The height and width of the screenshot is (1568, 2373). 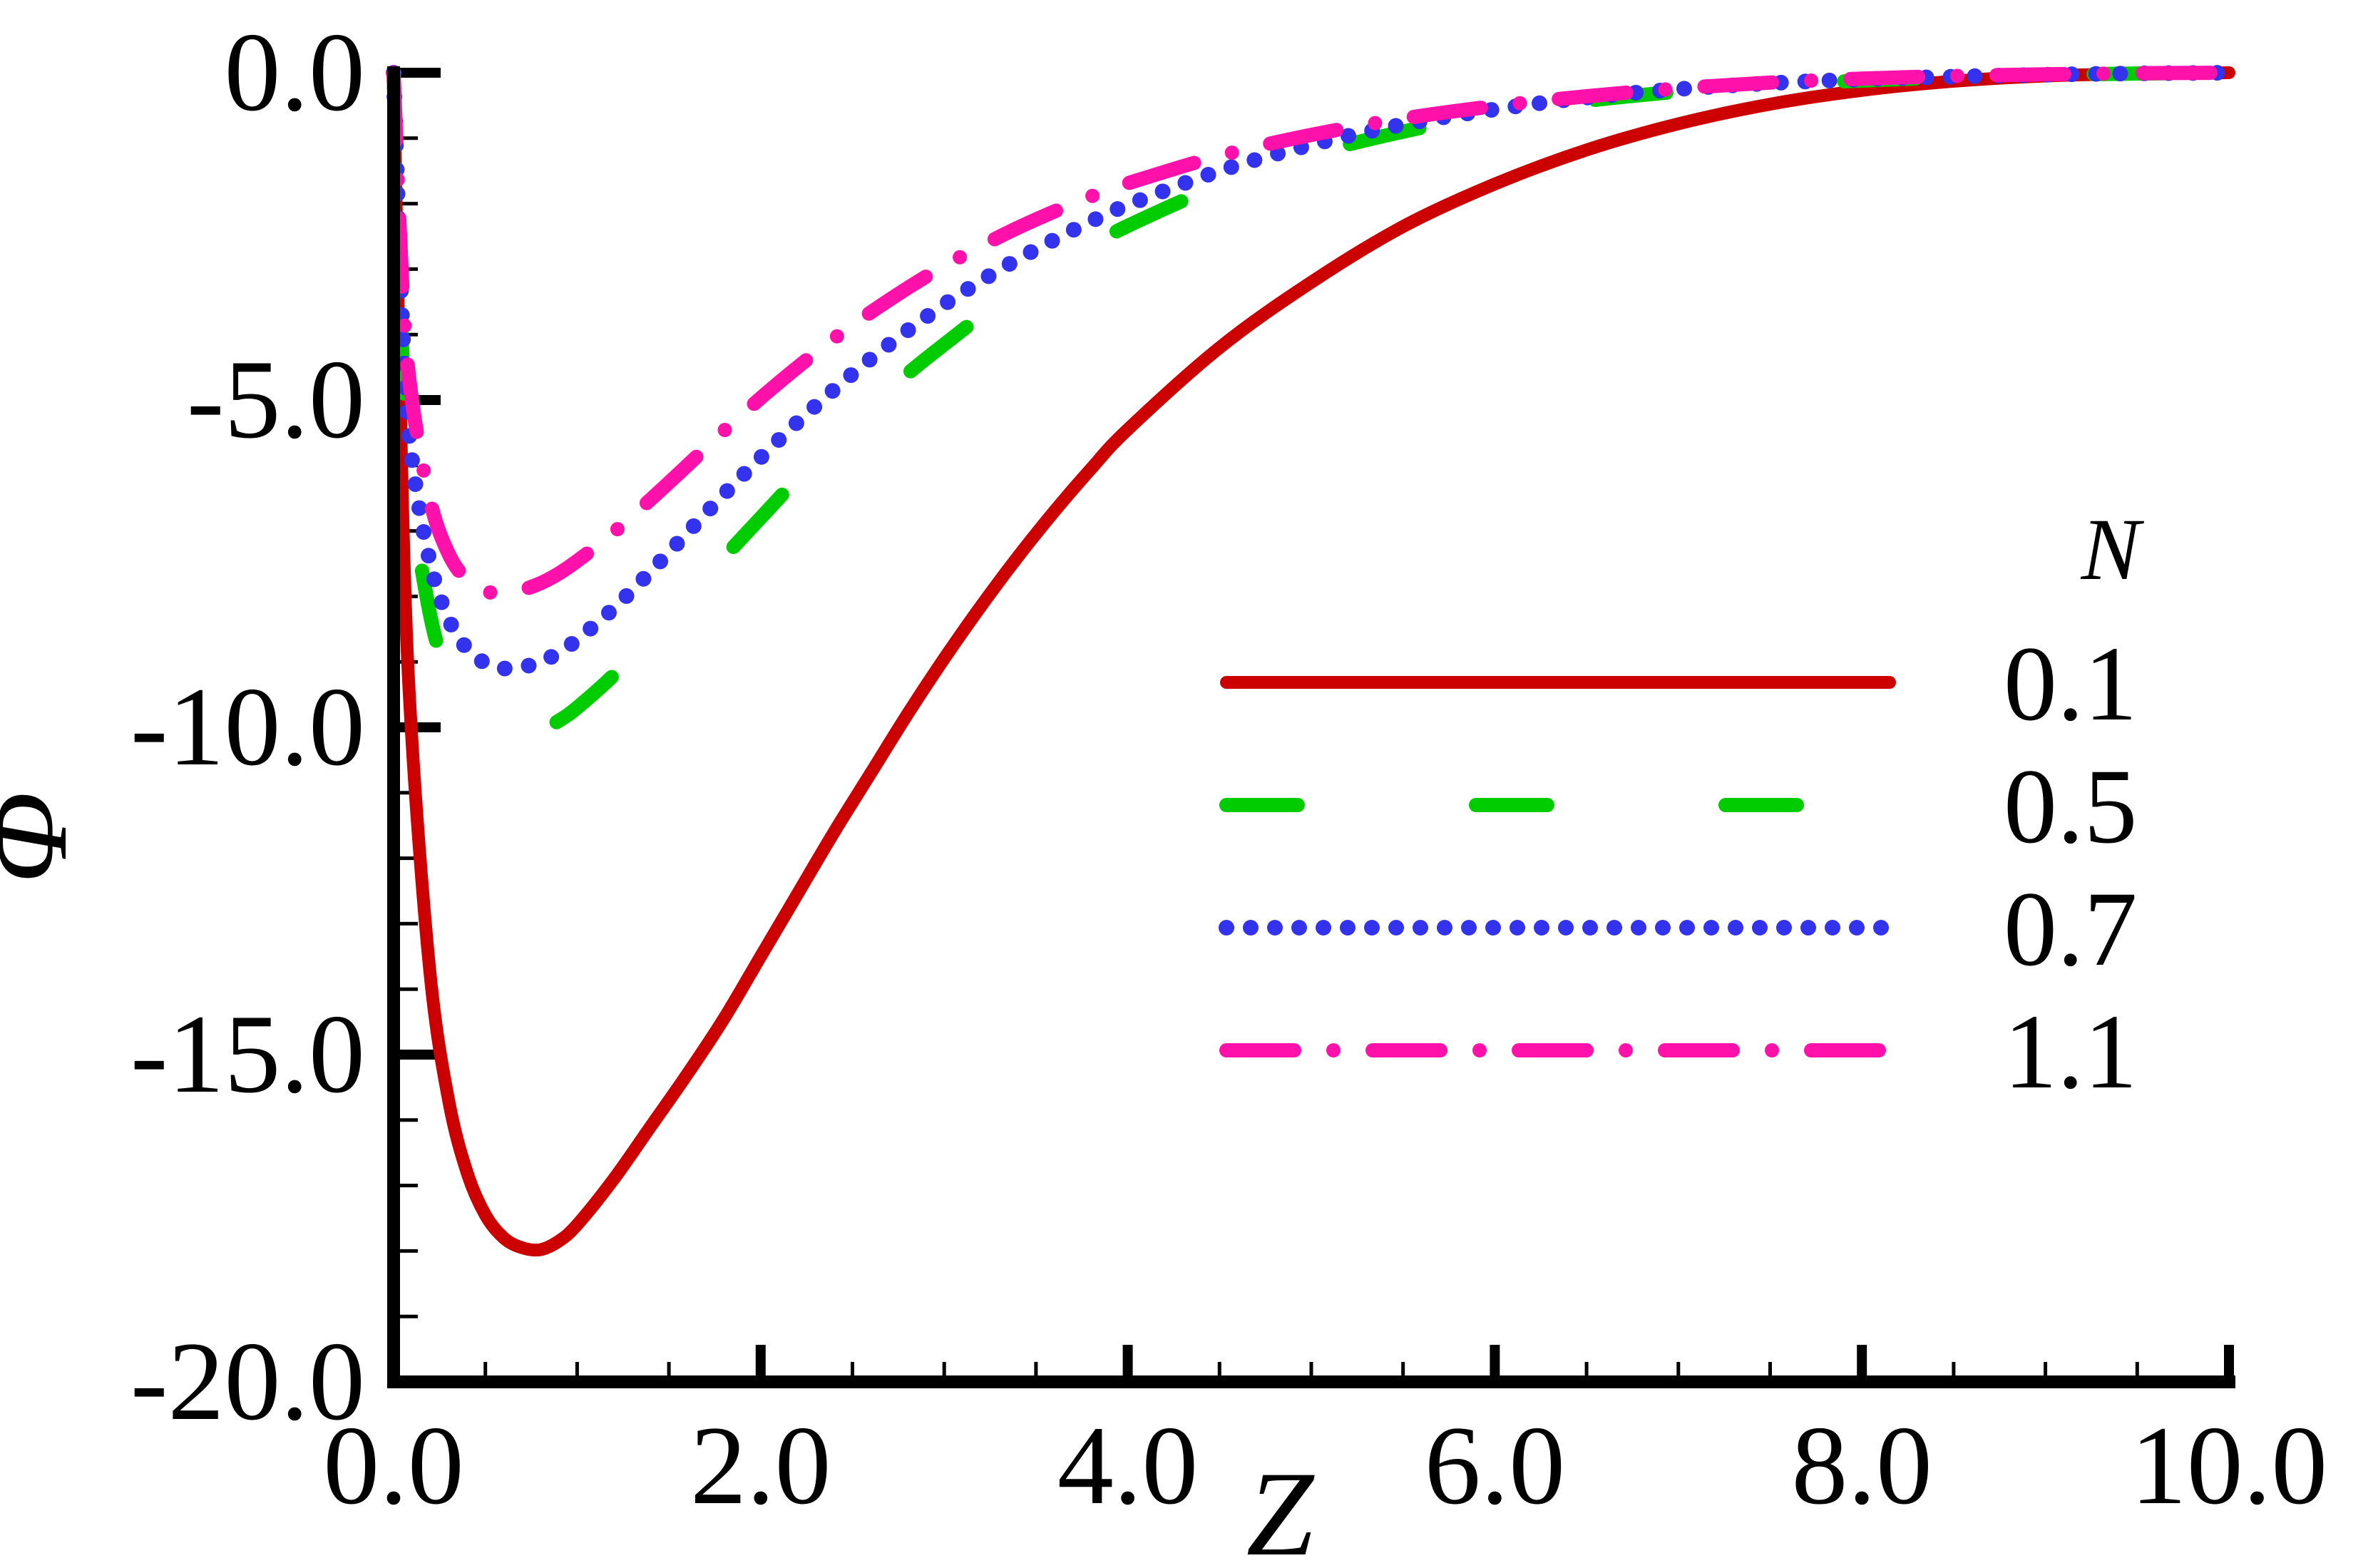 I want to click on legend-label-n-0-1: 0.1, so click(x=2071, y=684).